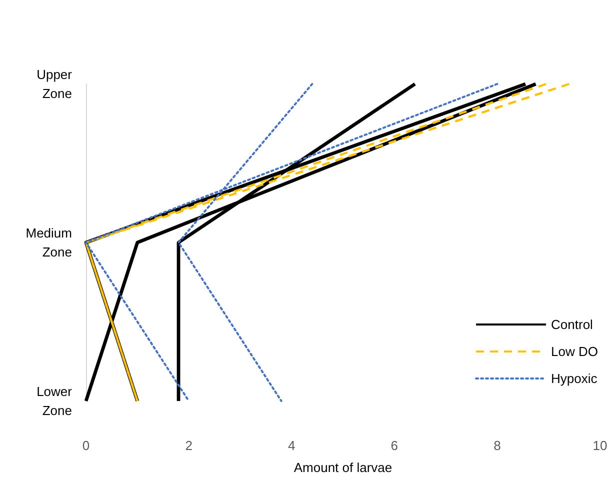  What do you see at coordinates (574, 378) in the screenshot?
I see `text: Hypoxic` at bounding box center [574, 378].